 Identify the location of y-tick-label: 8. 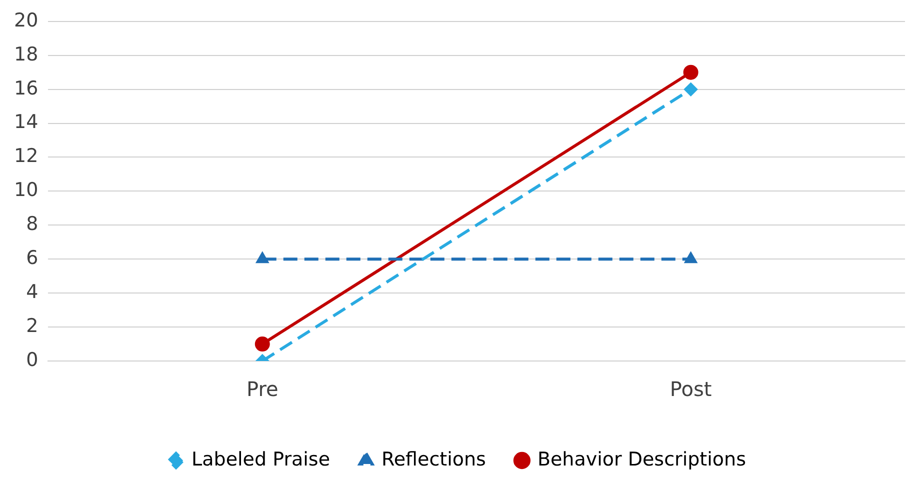
(32, 224).